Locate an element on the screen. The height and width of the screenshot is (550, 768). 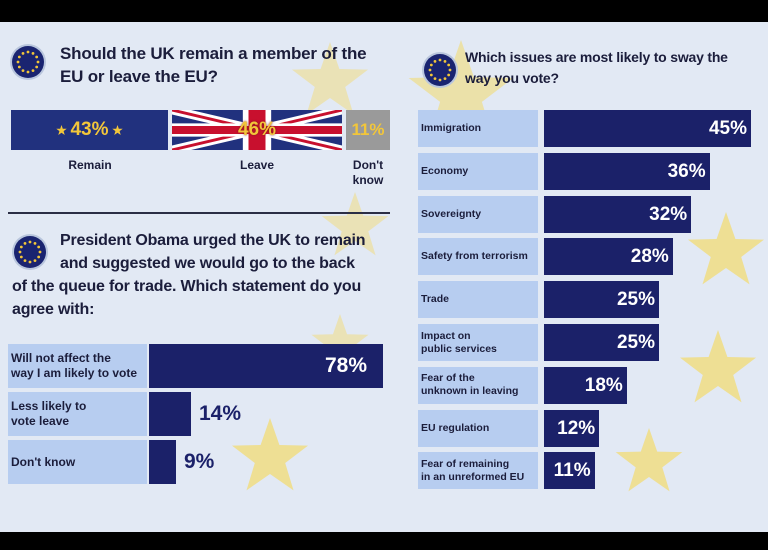
issues-question-line-1: Which issues are most likely to sway the is located at coordinates (596, 57).